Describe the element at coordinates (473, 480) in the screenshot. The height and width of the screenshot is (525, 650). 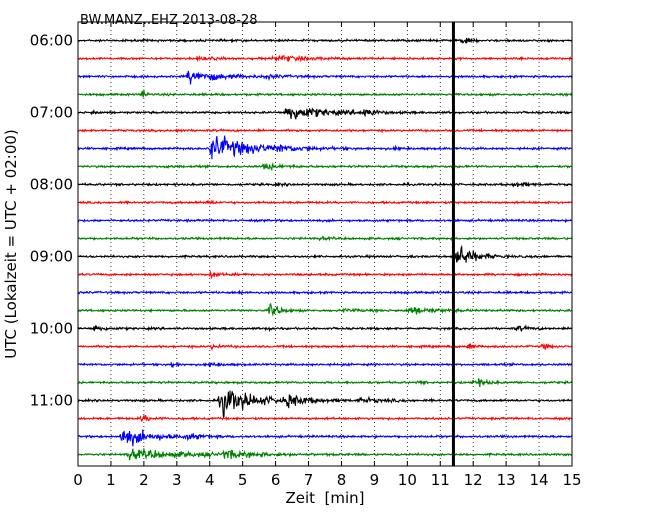
I see `x-tick-label: 12` at that location.